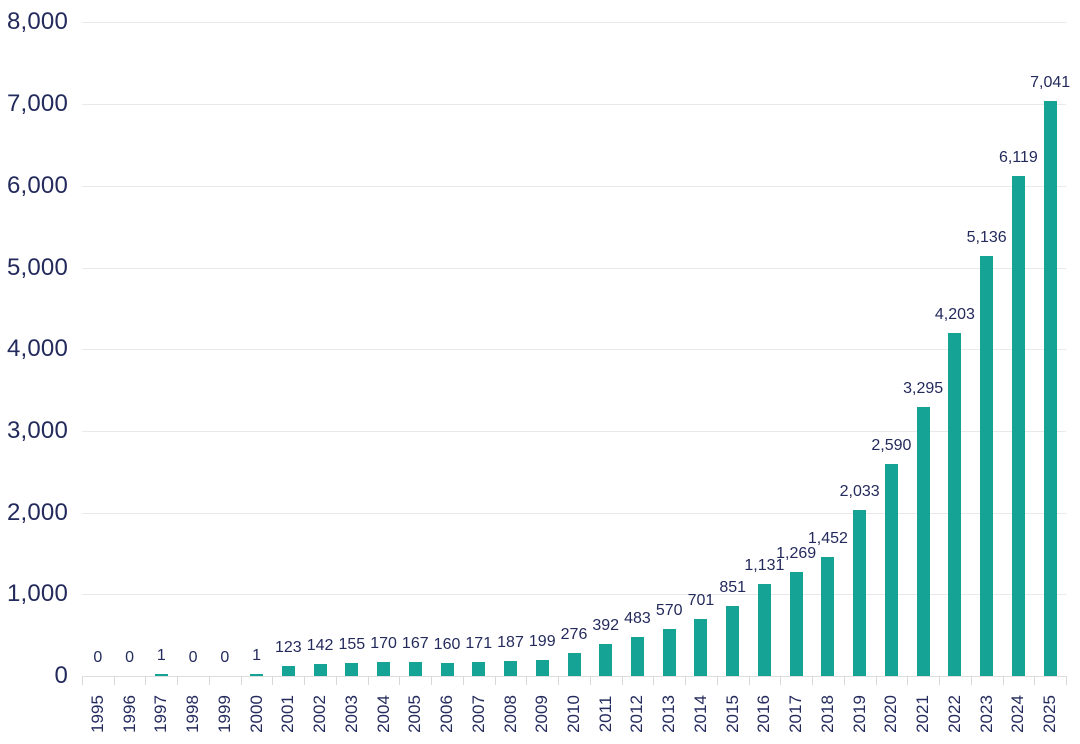 The width and height of the screenshot is (1080, 744). What do you see at coordinates (478, 714) in the screenshot?
I see `x-axis-year-label: 2007` at bounding box center [478, 714].